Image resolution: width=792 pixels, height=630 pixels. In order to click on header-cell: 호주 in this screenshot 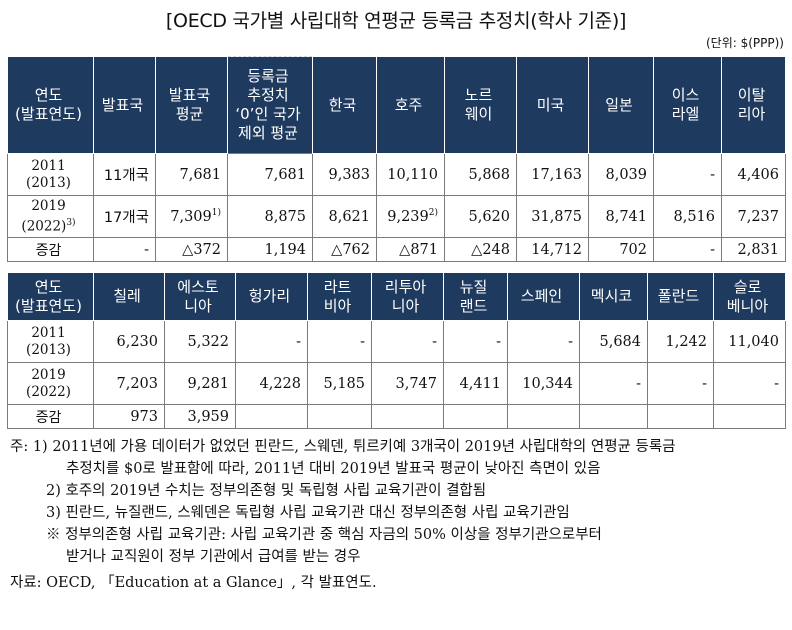, I will do `click(410, 105)`.